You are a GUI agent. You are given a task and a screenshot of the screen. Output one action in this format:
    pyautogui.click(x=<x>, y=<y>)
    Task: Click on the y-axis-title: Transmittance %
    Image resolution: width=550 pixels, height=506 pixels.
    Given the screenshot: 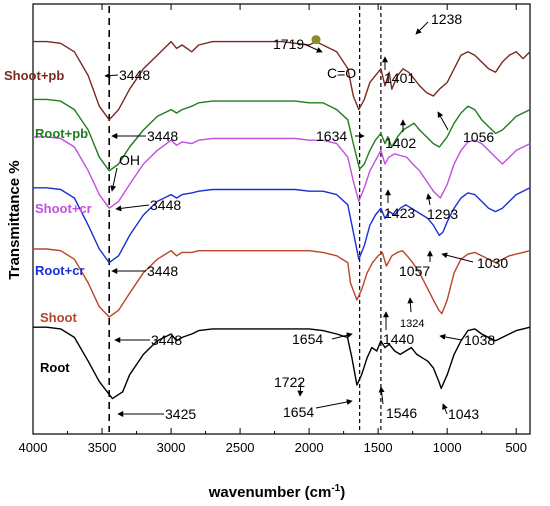 What is the action you would take?
    pyautogui.click(x=14, y=219)
    